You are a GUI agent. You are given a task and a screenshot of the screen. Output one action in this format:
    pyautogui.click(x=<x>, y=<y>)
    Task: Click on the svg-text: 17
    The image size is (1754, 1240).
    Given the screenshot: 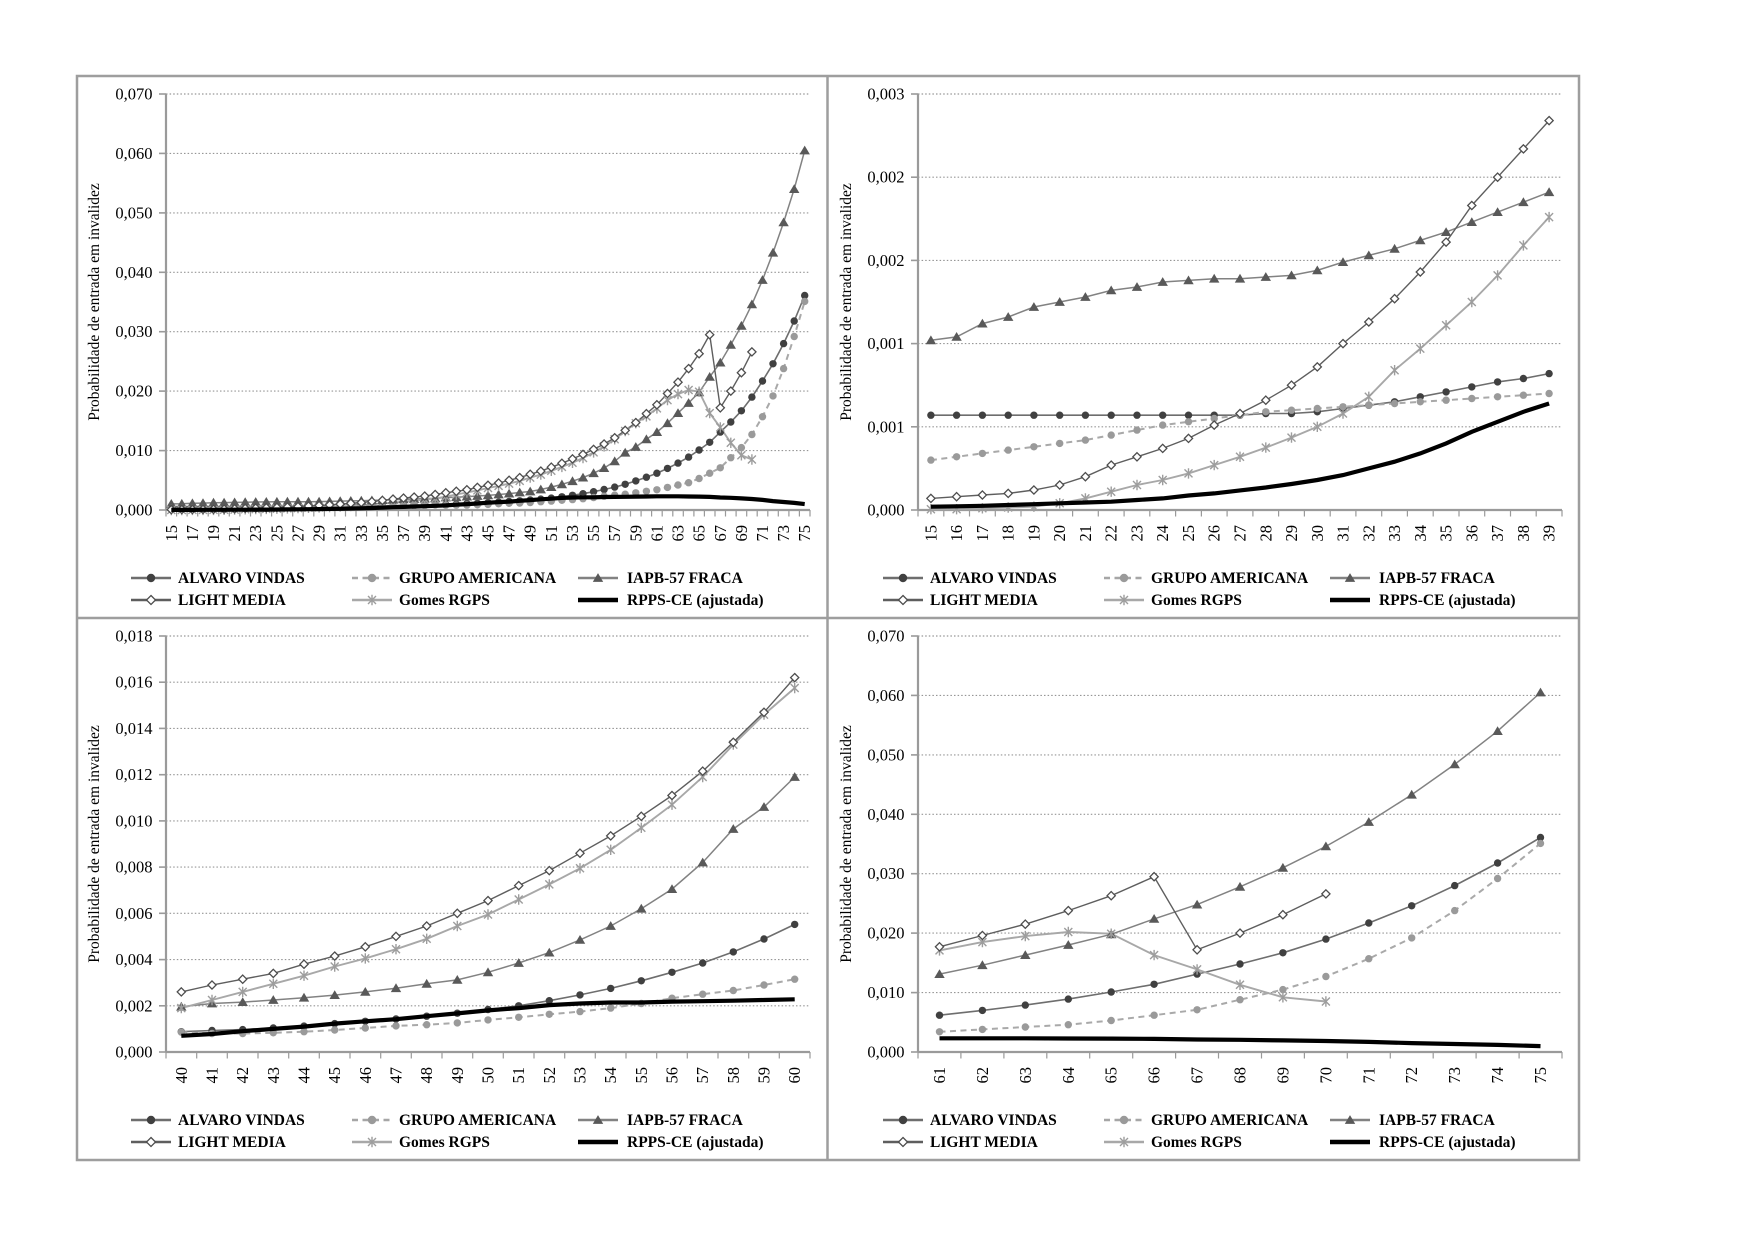 What is the action you would take?
    pyautogui.click(x=192, y=533)
    